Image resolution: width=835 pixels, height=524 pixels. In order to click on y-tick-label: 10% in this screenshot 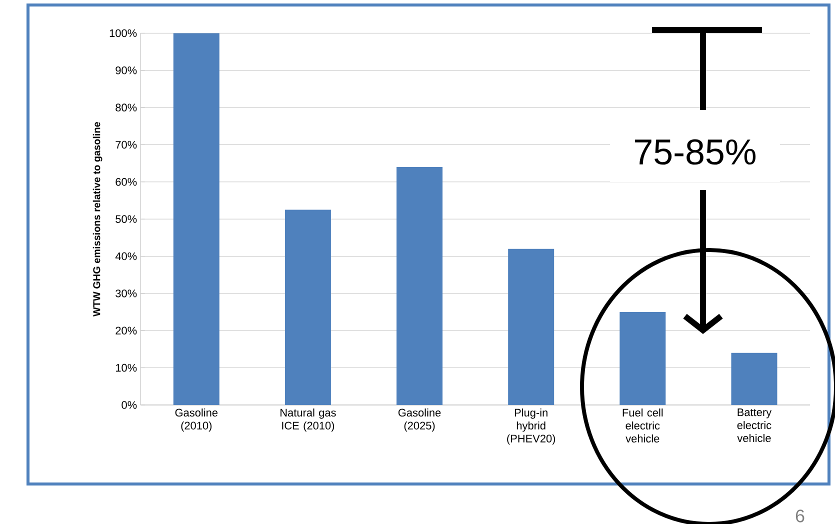, I will do `click(126, 368)`.